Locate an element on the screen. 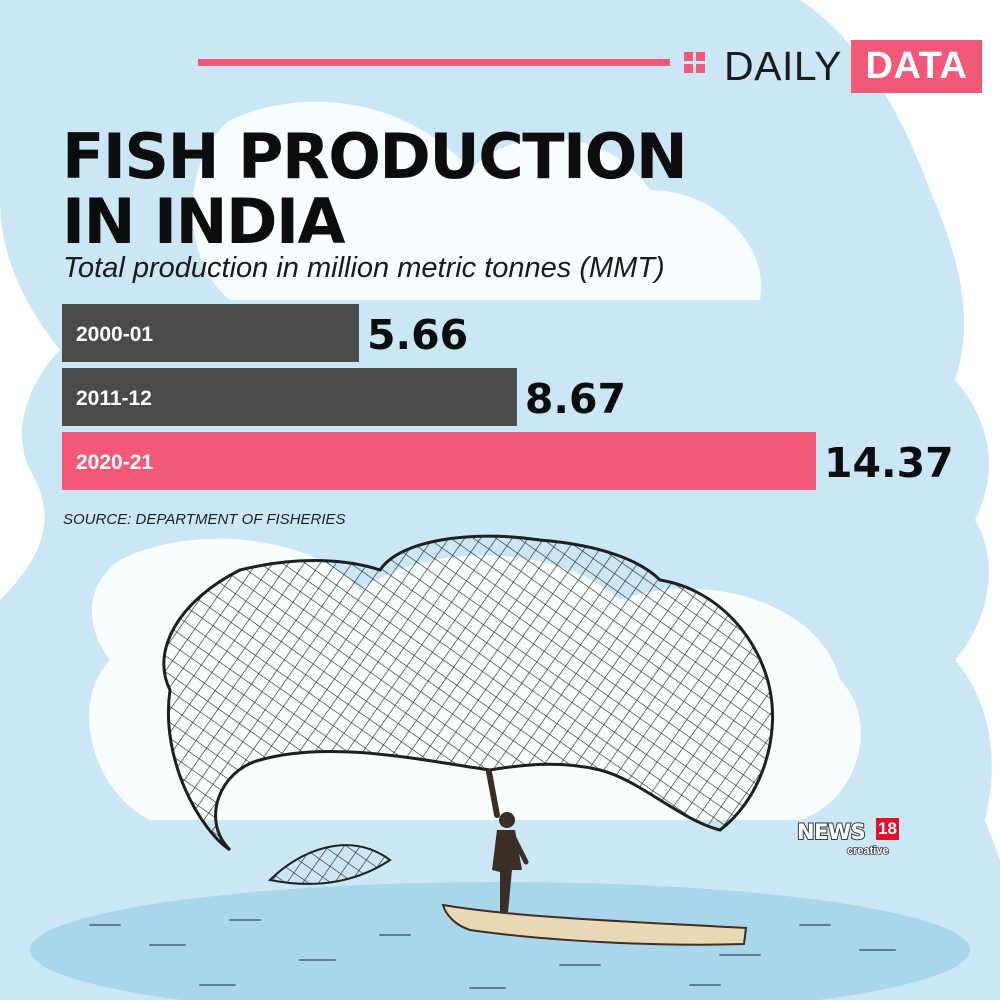 The image size is (1000, 1000). water-surface is located at coordinates (500, 941).